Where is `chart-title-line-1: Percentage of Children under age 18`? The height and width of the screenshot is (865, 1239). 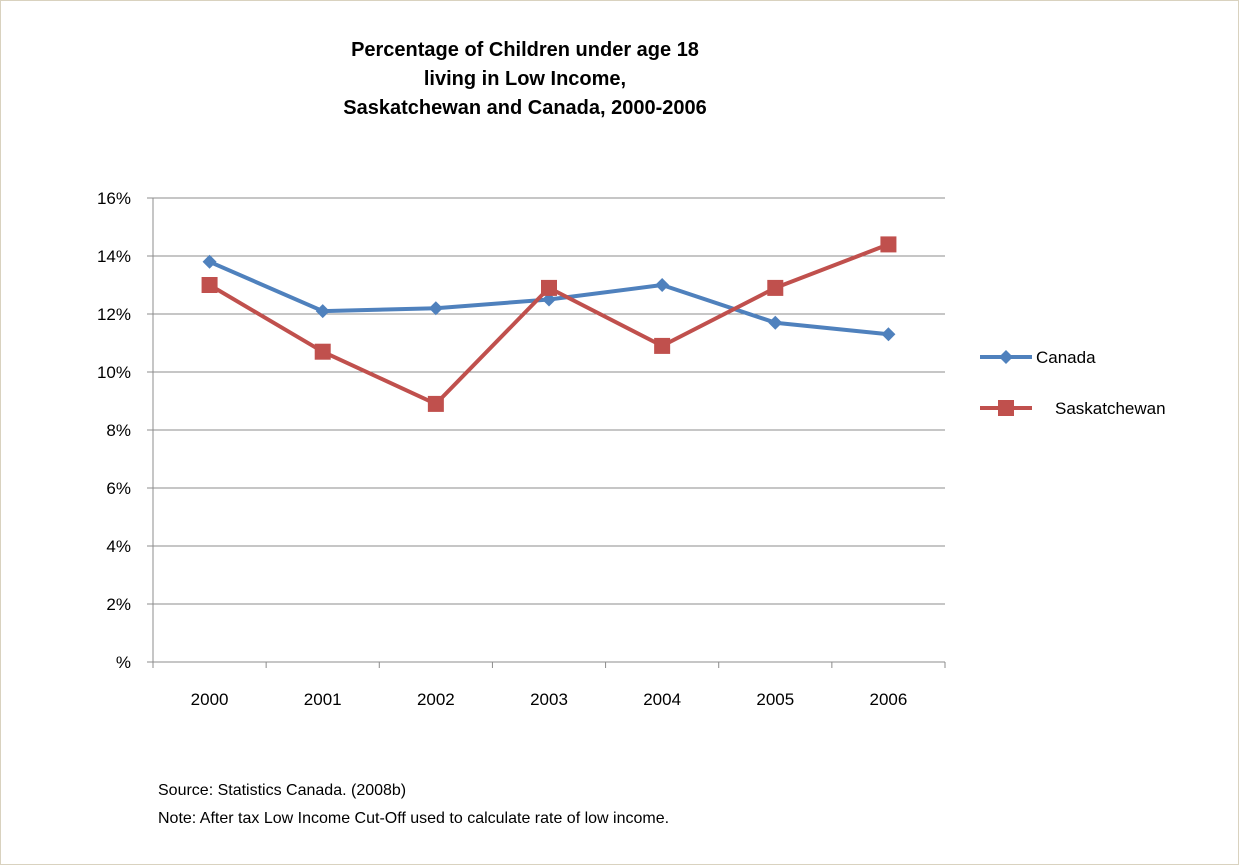
chart-title-line-1: Percentage of Children under age 18 is located at coordinates (525, 50).